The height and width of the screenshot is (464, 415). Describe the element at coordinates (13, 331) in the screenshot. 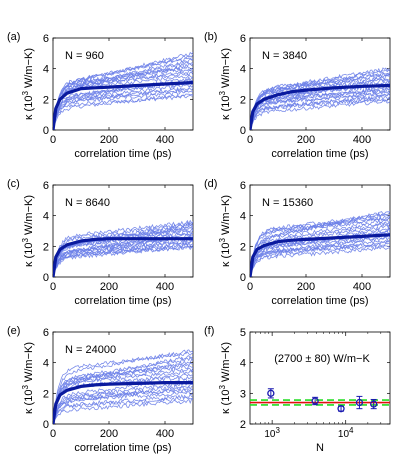

I see `panel-label: (e)` at that location.